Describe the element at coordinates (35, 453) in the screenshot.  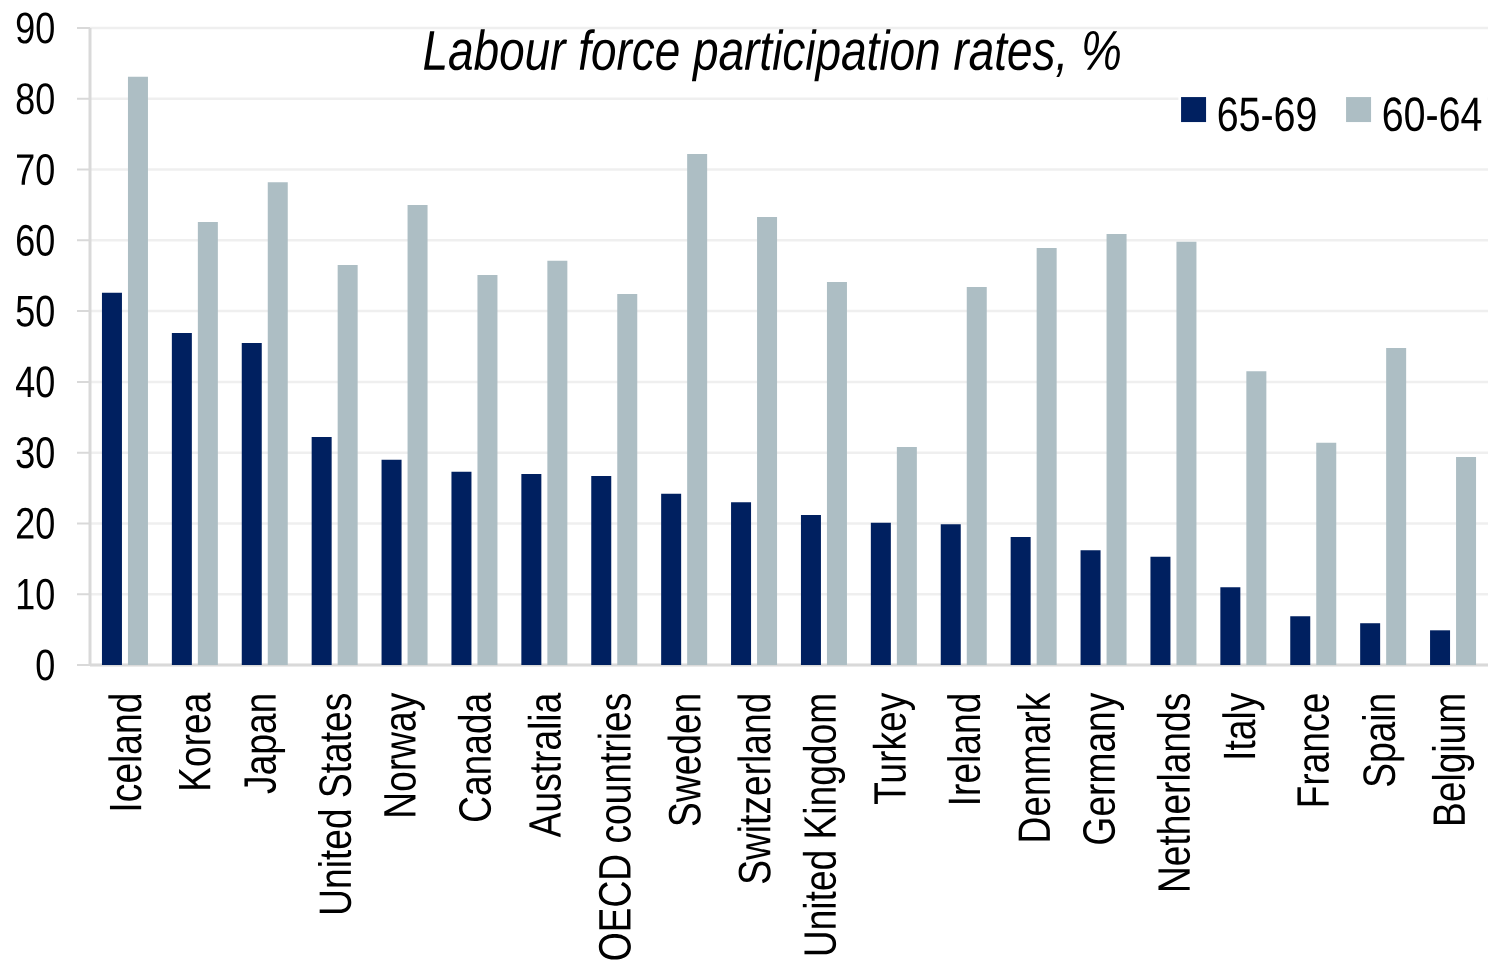
I see `y-tick-label: 30` at that location.